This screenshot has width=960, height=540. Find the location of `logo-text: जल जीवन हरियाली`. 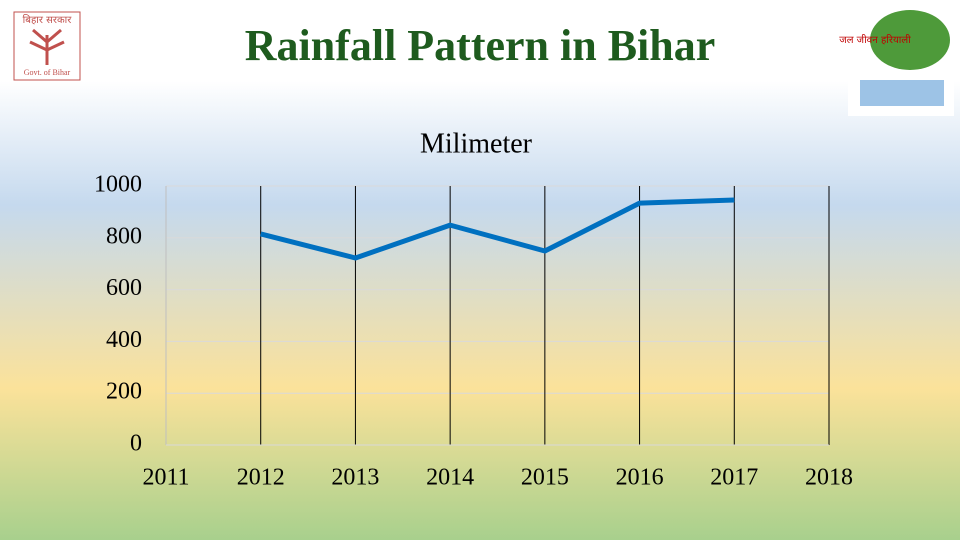

logo-text: जल जीवन हरियाली is located at coordinates (875, 40).